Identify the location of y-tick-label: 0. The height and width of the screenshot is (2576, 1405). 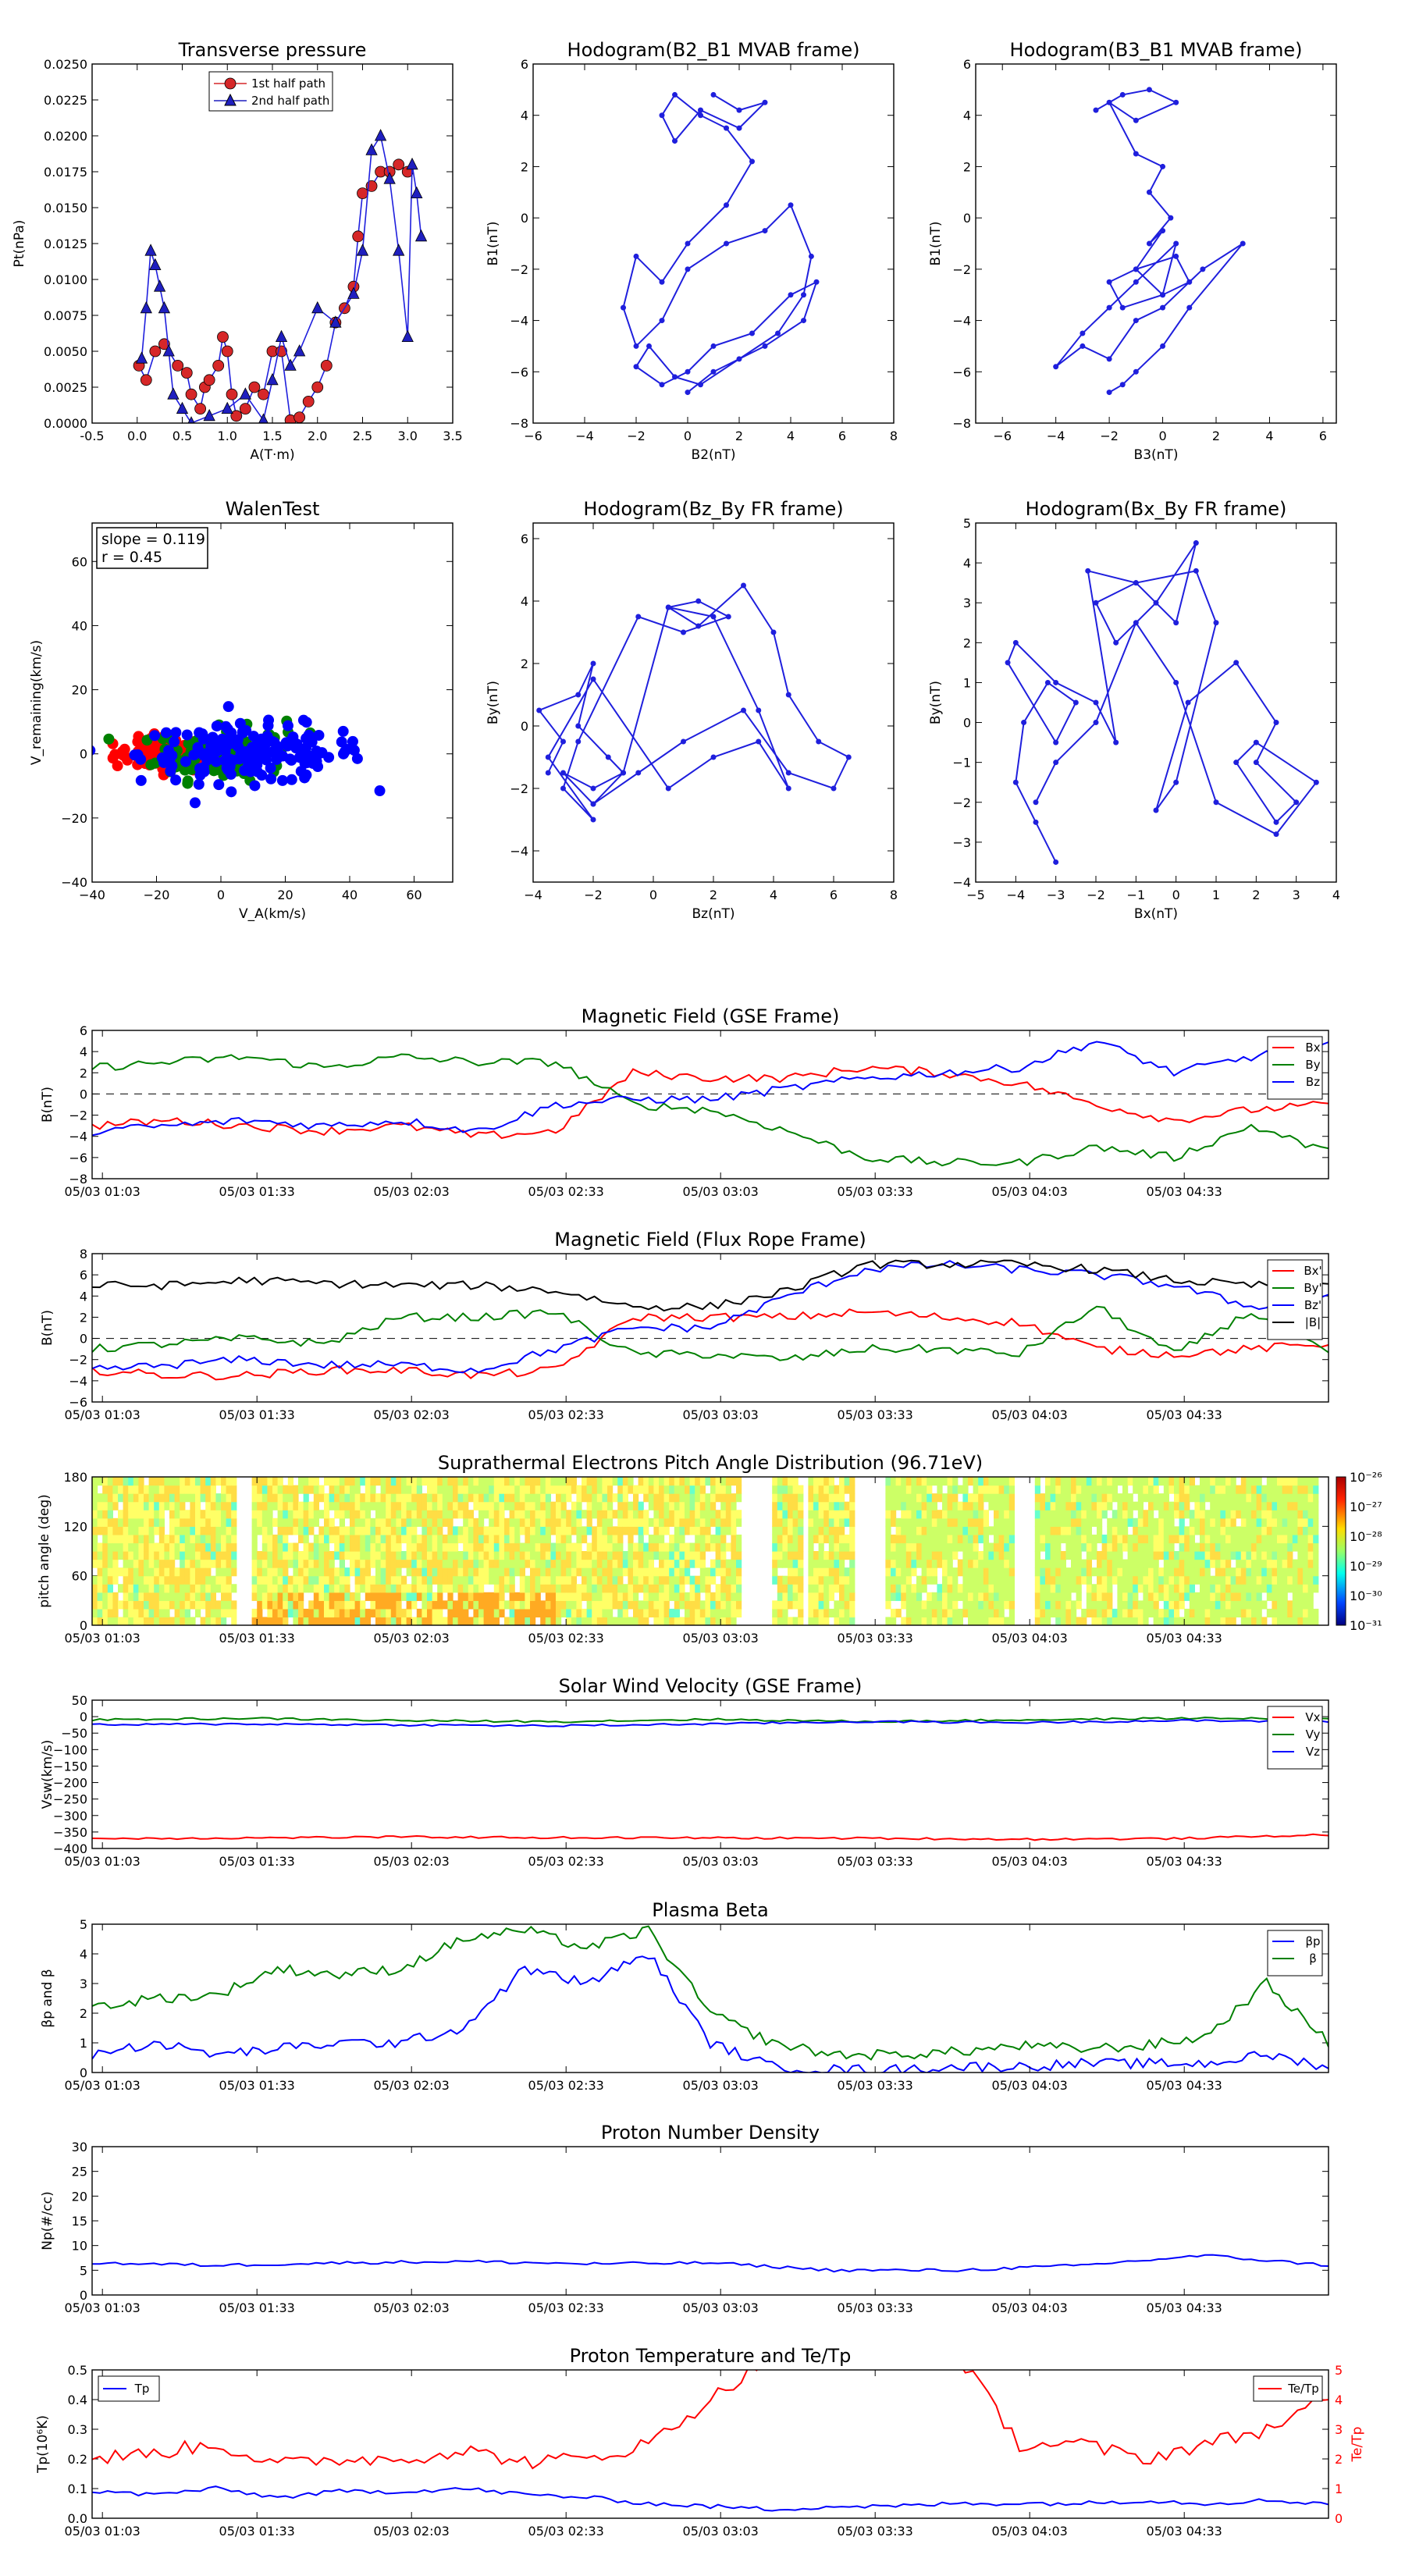
(524, 218).